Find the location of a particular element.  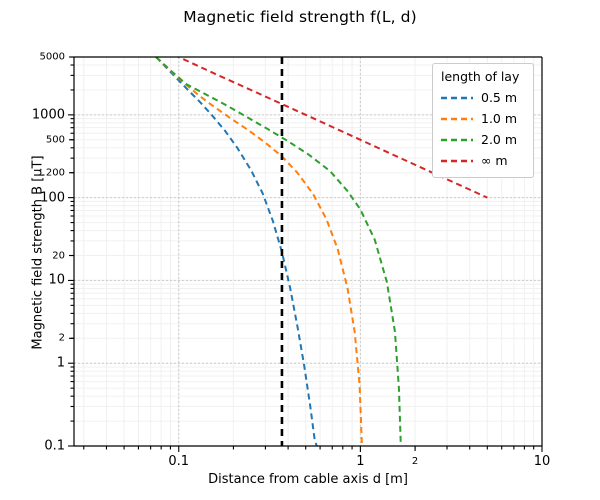

legend-item: ∞ m is located at coordinates (483, 160).